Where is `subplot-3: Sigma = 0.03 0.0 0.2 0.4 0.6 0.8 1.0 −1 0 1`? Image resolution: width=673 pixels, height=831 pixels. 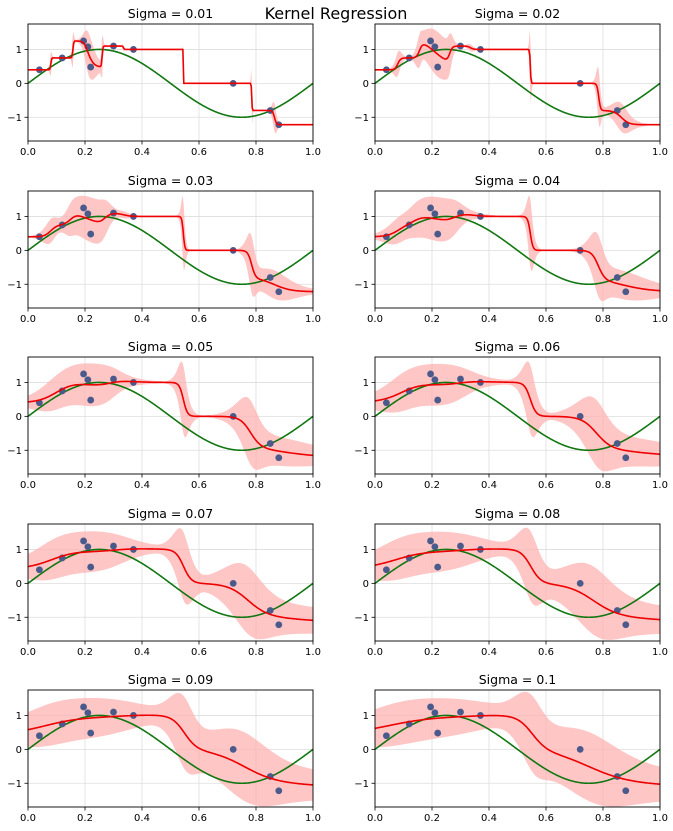 subplot-3: Sigma = 0.03 0.0 0.2 0.4 0.6 0.8 1.0 −1 0 1 is located at coordinates (164, 249).